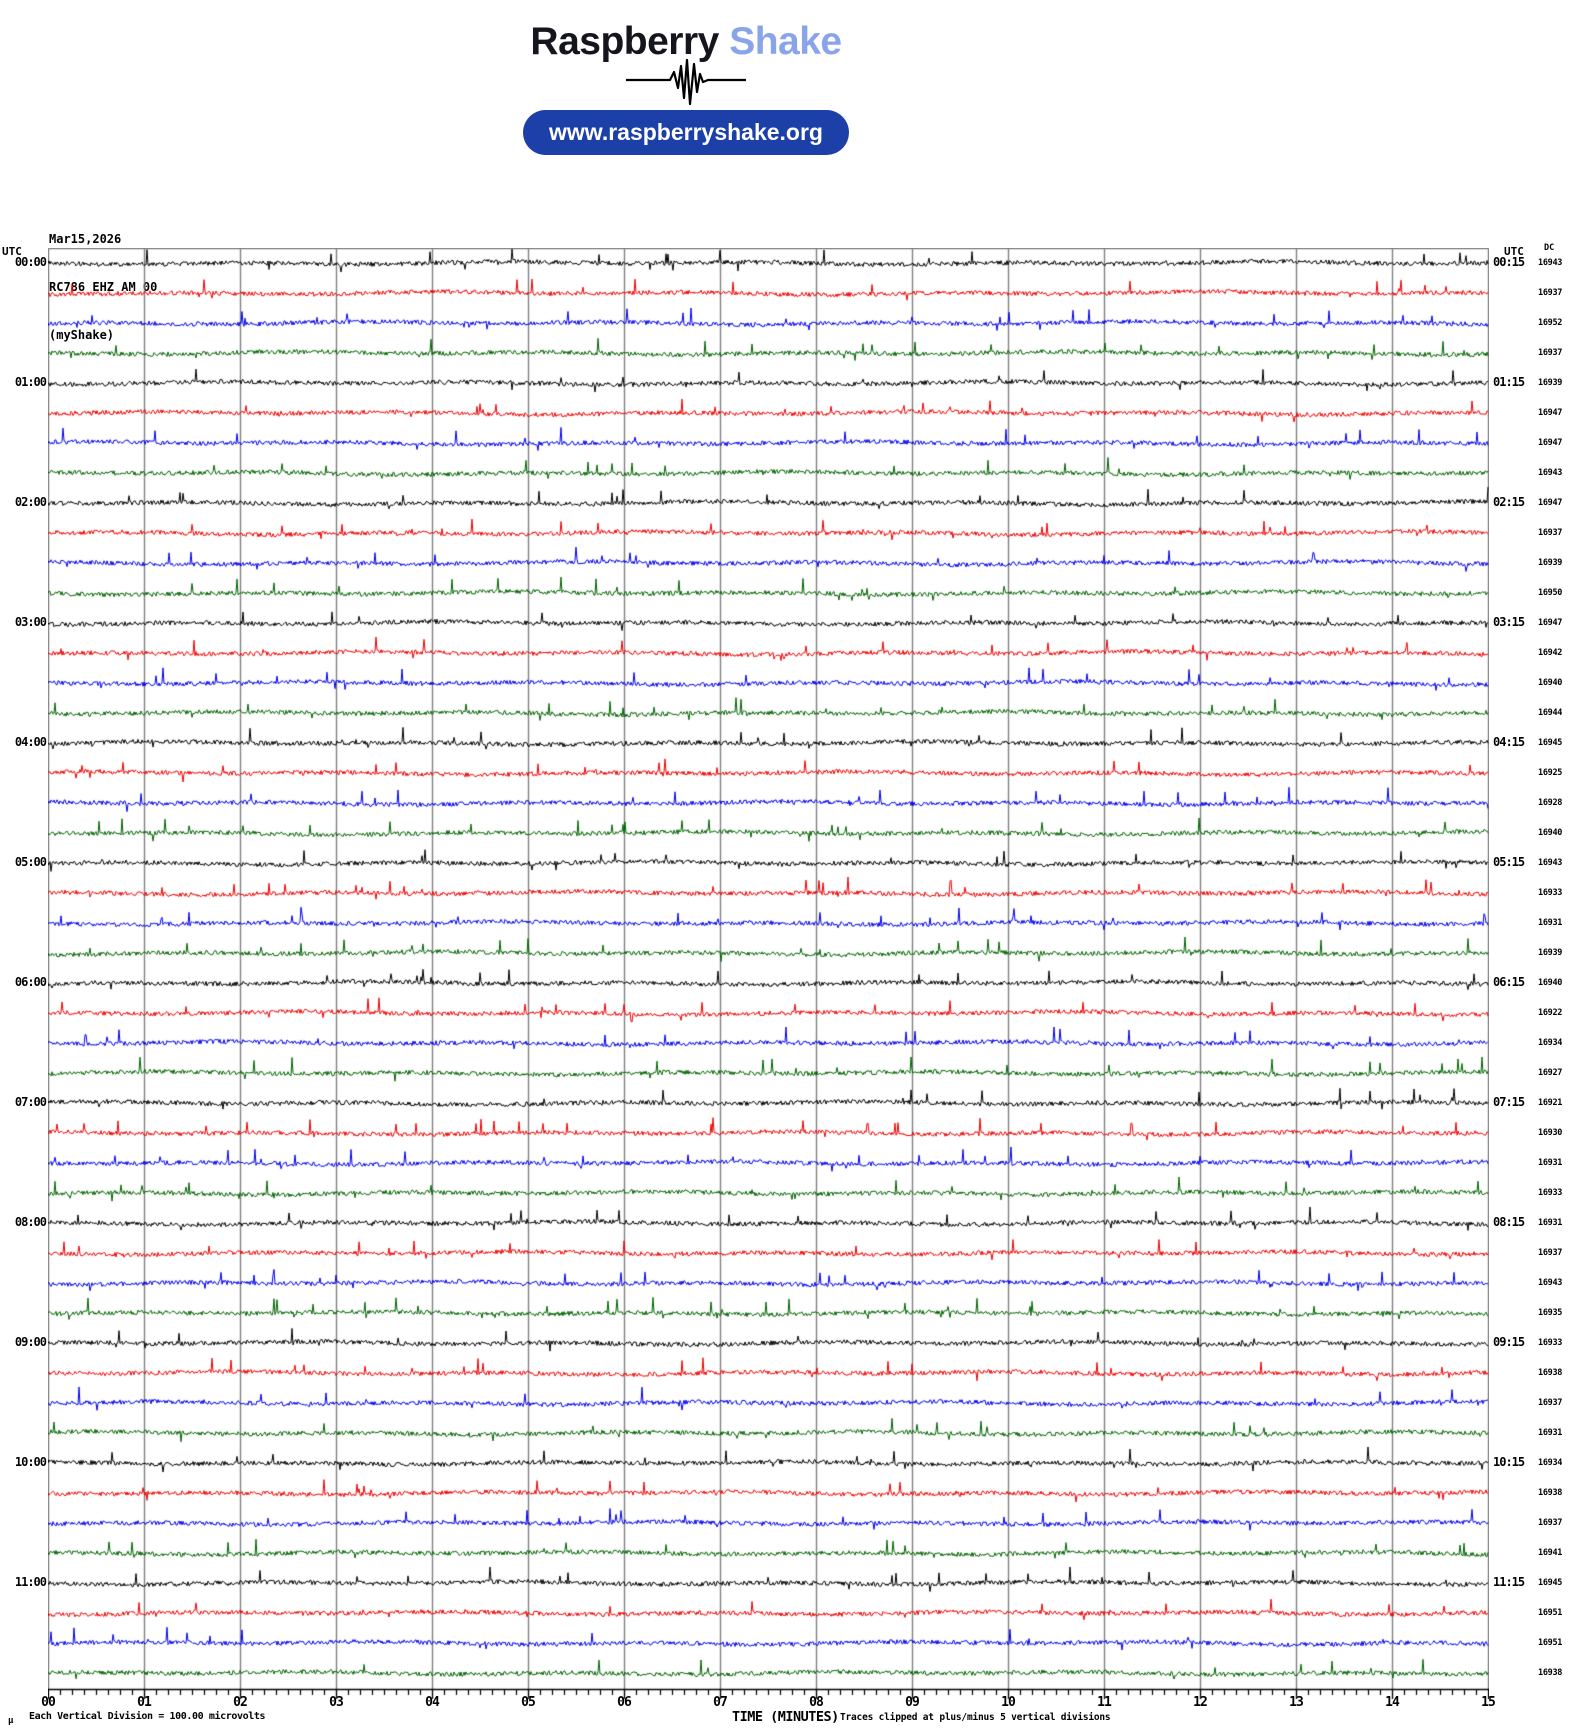  What do you see at coordinates (1550, 1553) in the screenshot?
I see `dc-value: 16941` at bounding box center [1550, 1553].